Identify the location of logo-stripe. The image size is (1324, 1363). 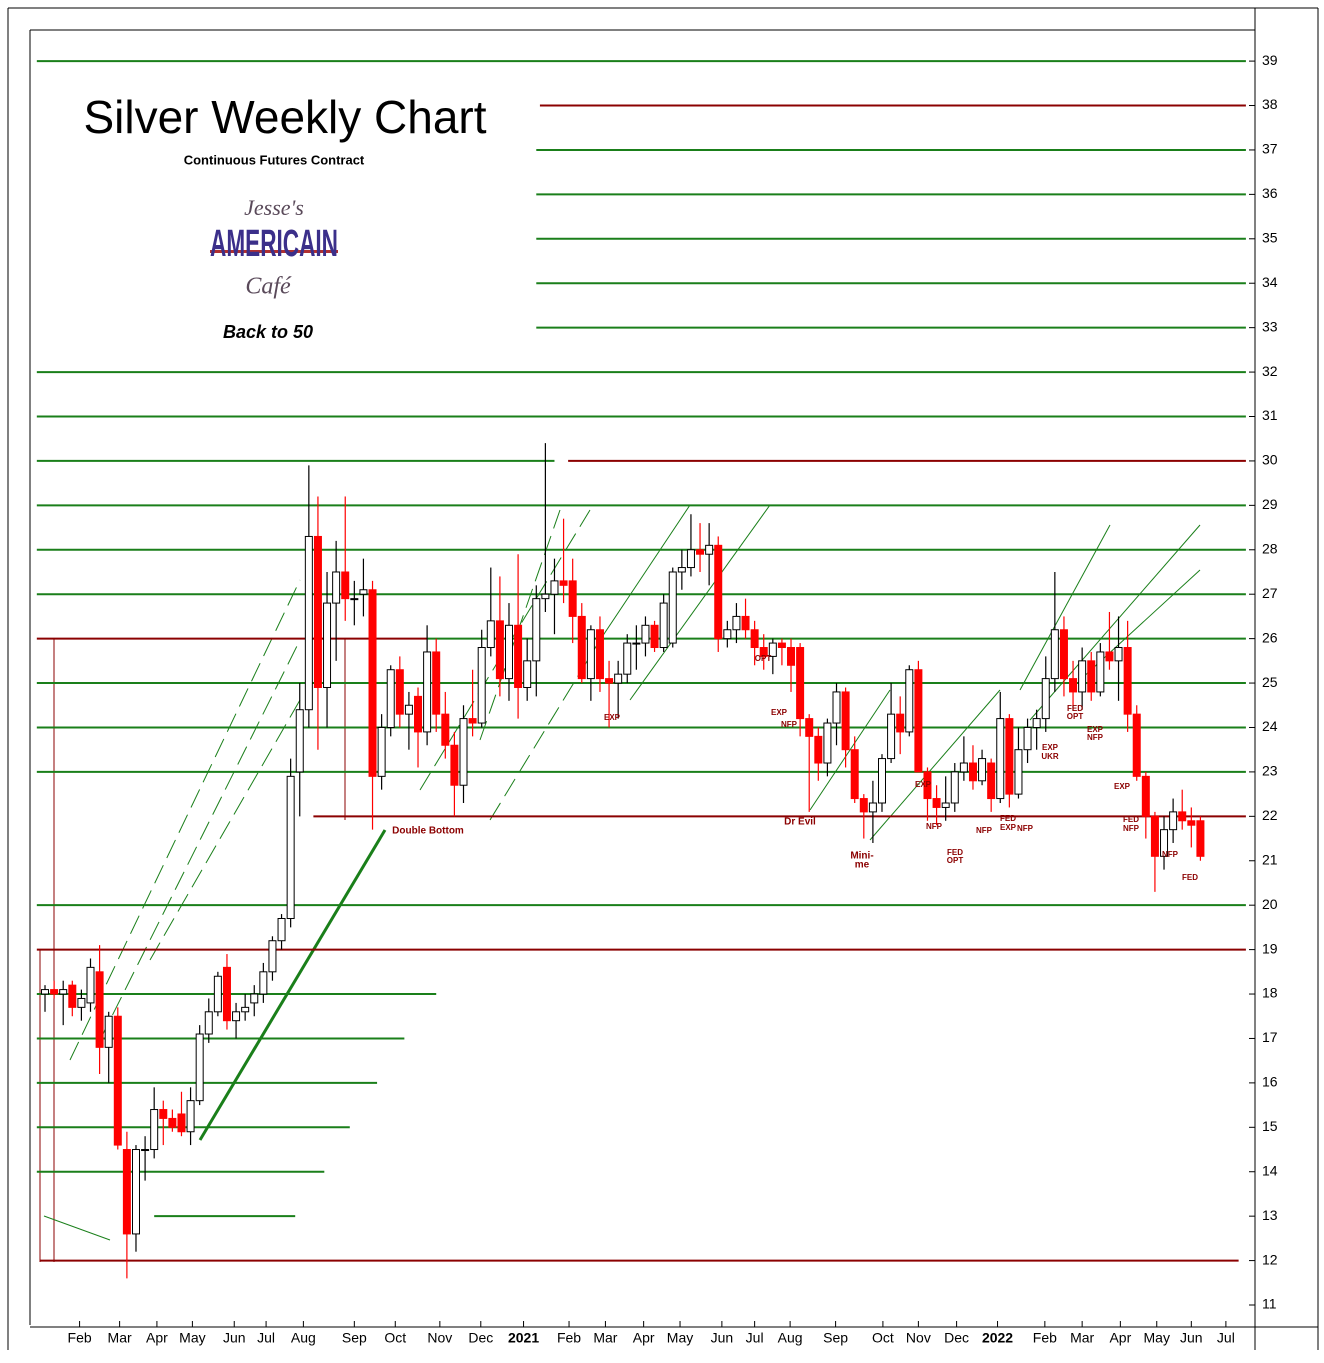
(274, 251).